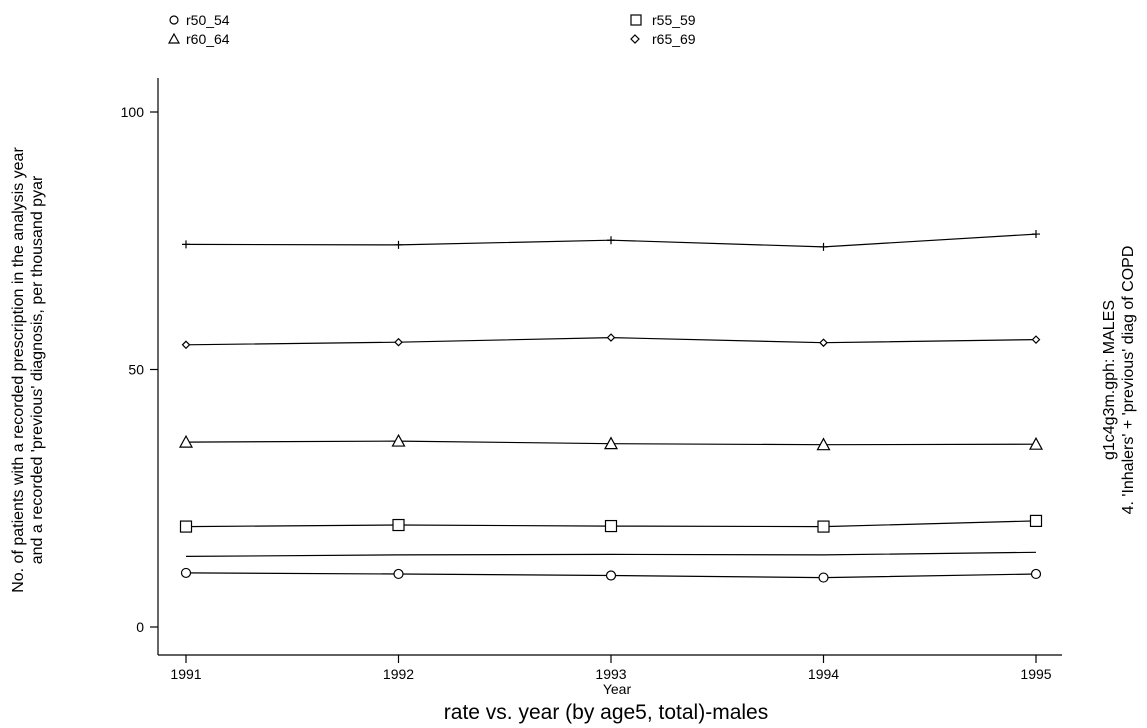 The width and height of the screenshot is (1147, 728). What do you see at coordinates (185, 674) in the screenshot?
I see `x-tick-label: 1991` at bounding box center [185, 674].